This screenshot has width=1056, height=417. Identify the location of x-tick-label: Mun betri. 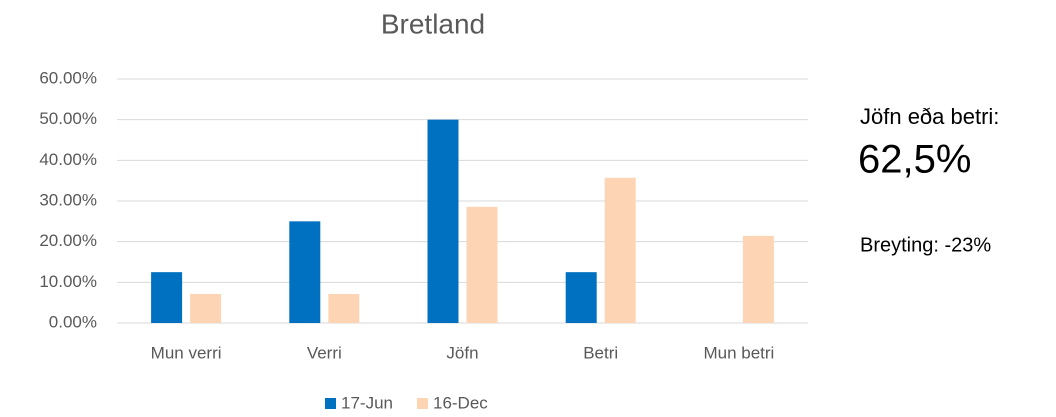
(738, 352).